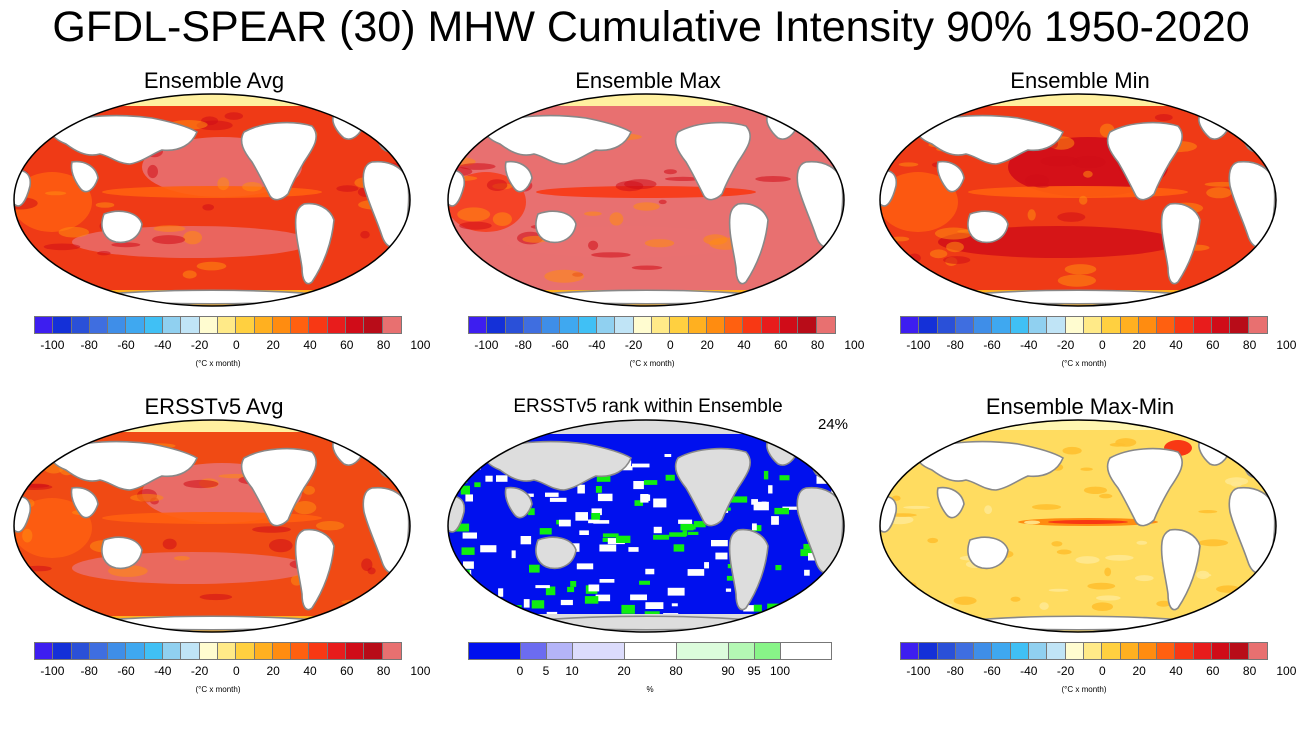  I want to click on colorbar-tick: -60, so click(126, 345).